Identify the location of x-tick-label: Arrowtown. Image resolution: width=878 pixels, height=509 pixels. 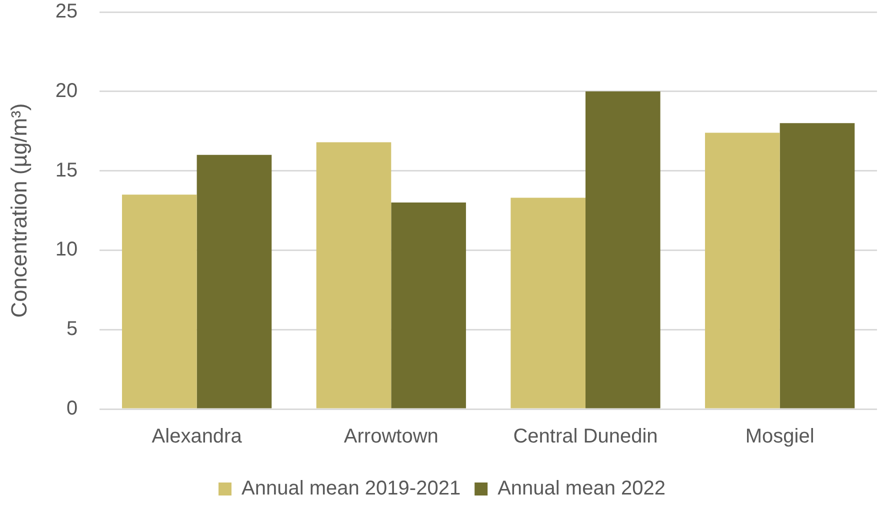
(391, 437).